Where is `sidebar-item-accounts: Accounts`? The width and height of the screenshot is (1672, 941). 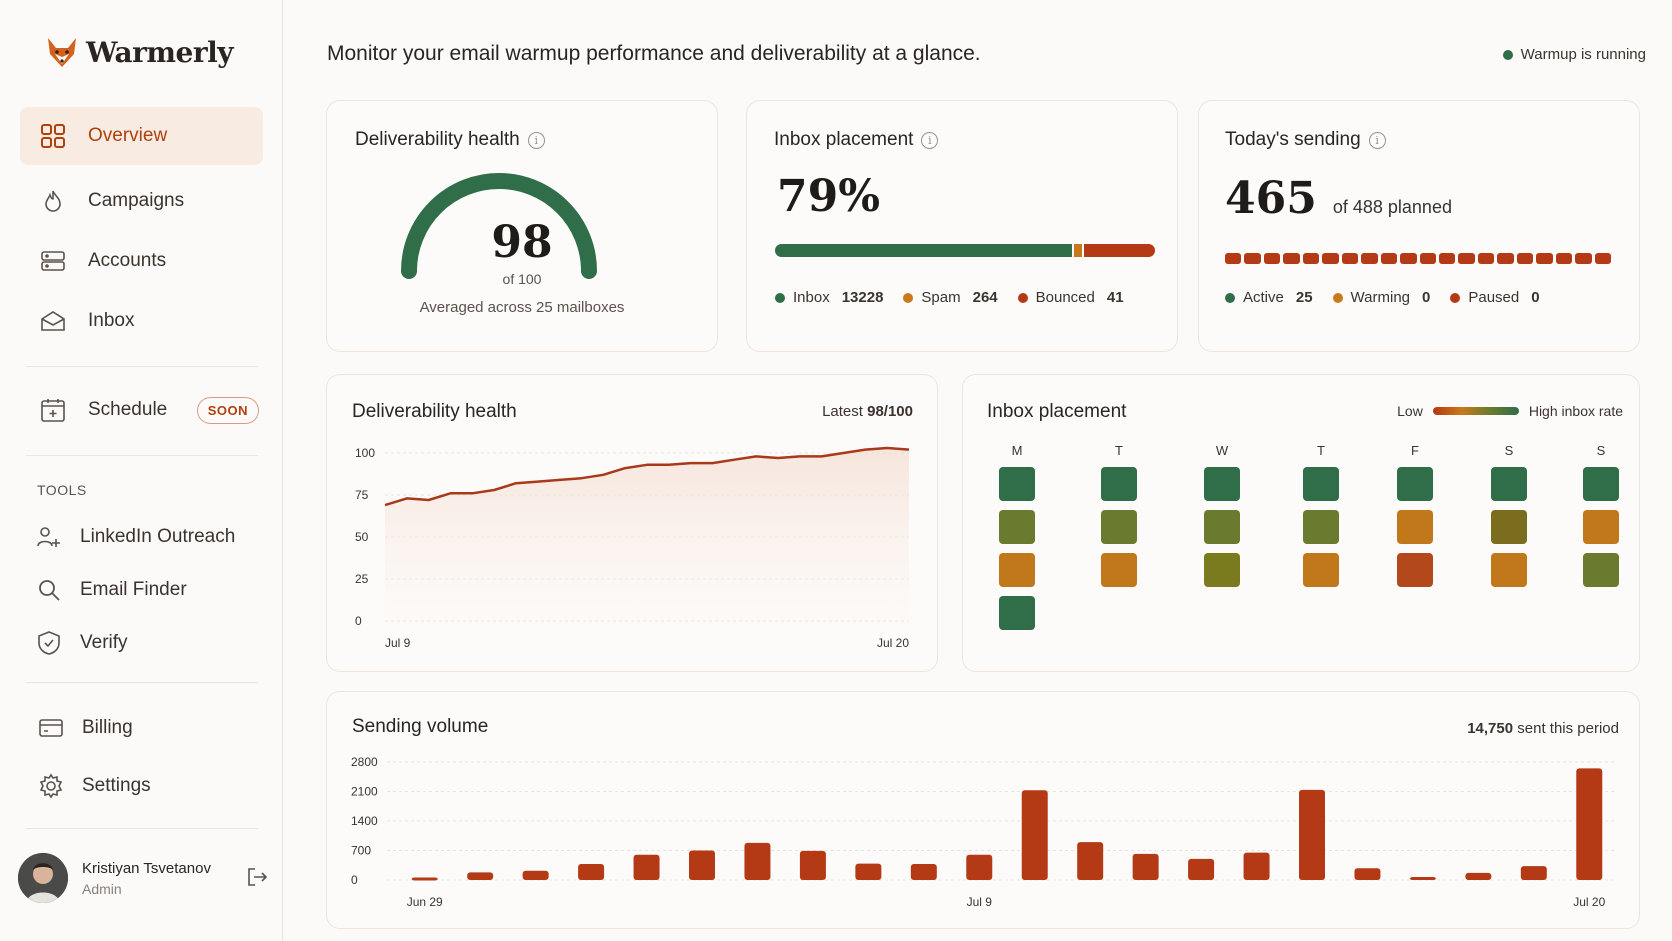
sidebar-item-accounts: Accounts is located at coordinates (141, 261).